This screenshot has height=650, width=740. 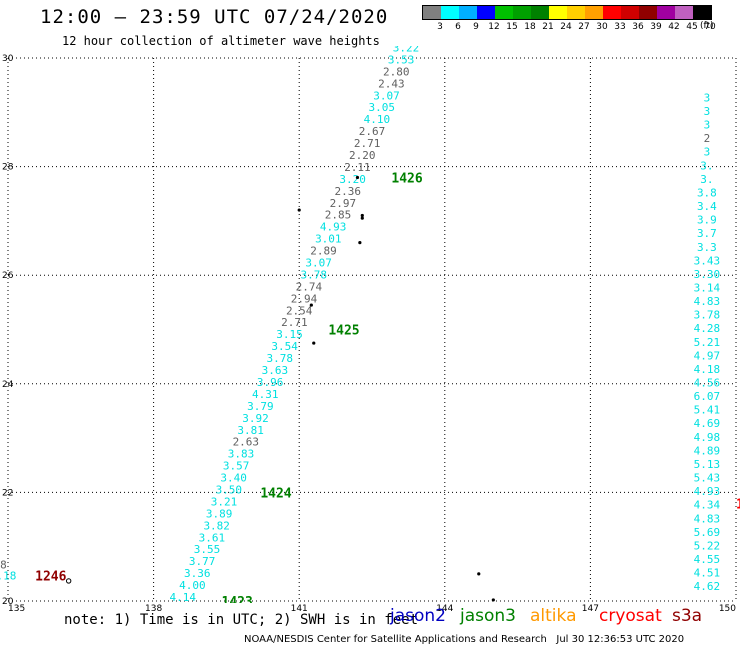 What do you see at coordinates (727, 609) in the screenshot?
I see `x-tick-label: 150` at bounding box center [727, 609].